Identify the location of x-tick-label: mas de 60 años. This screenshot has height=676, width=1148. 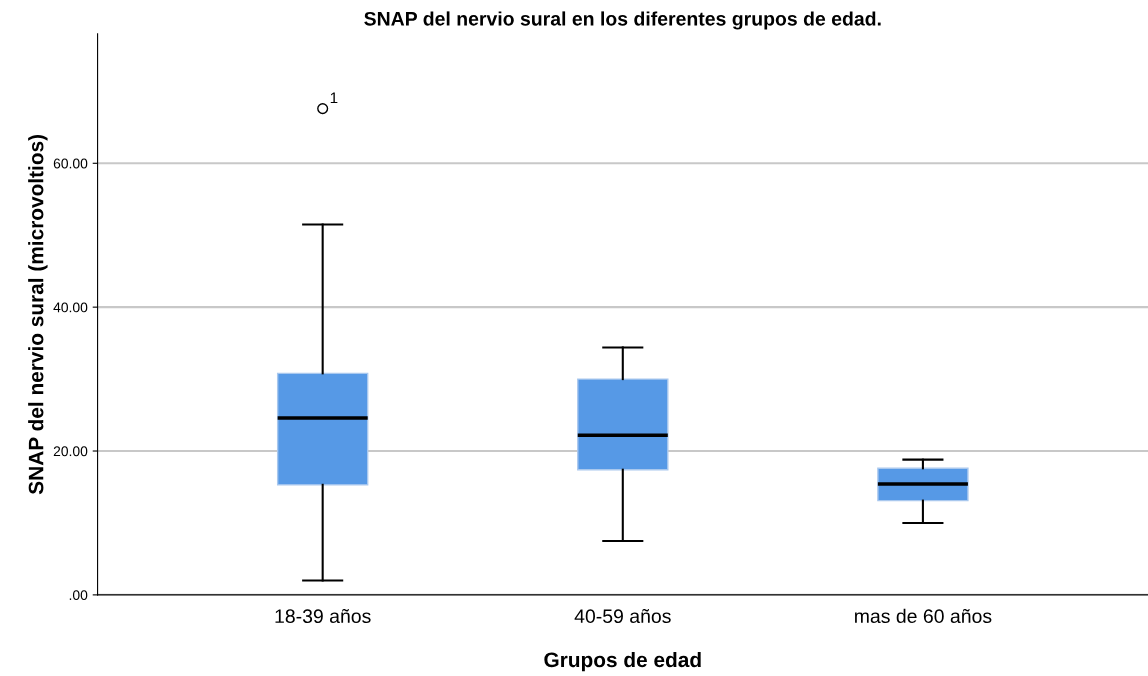
(923, 616).